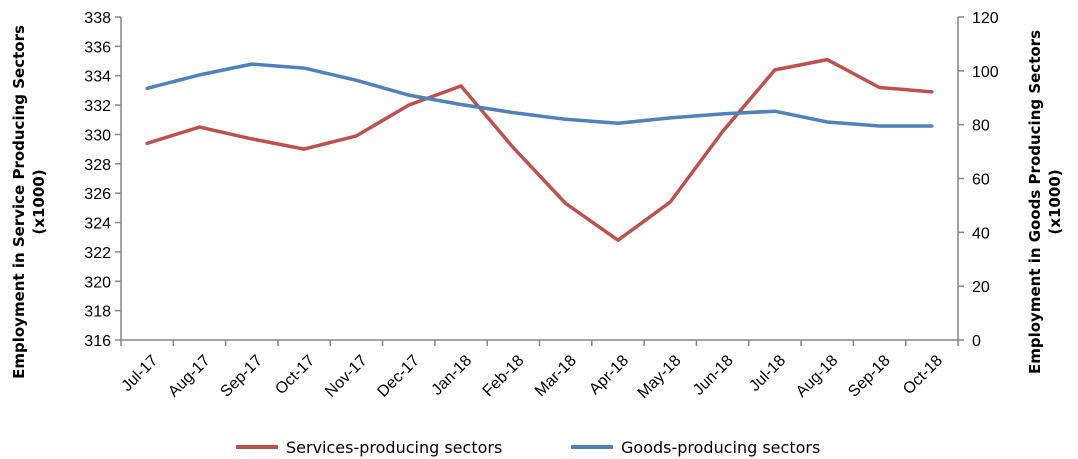 This screenshot has width=1078, height=459. What do you see at coordinates (504, 376) in the screenshot?
I see `x-tick-label: Feb-18` at bounding box center [504, 376].